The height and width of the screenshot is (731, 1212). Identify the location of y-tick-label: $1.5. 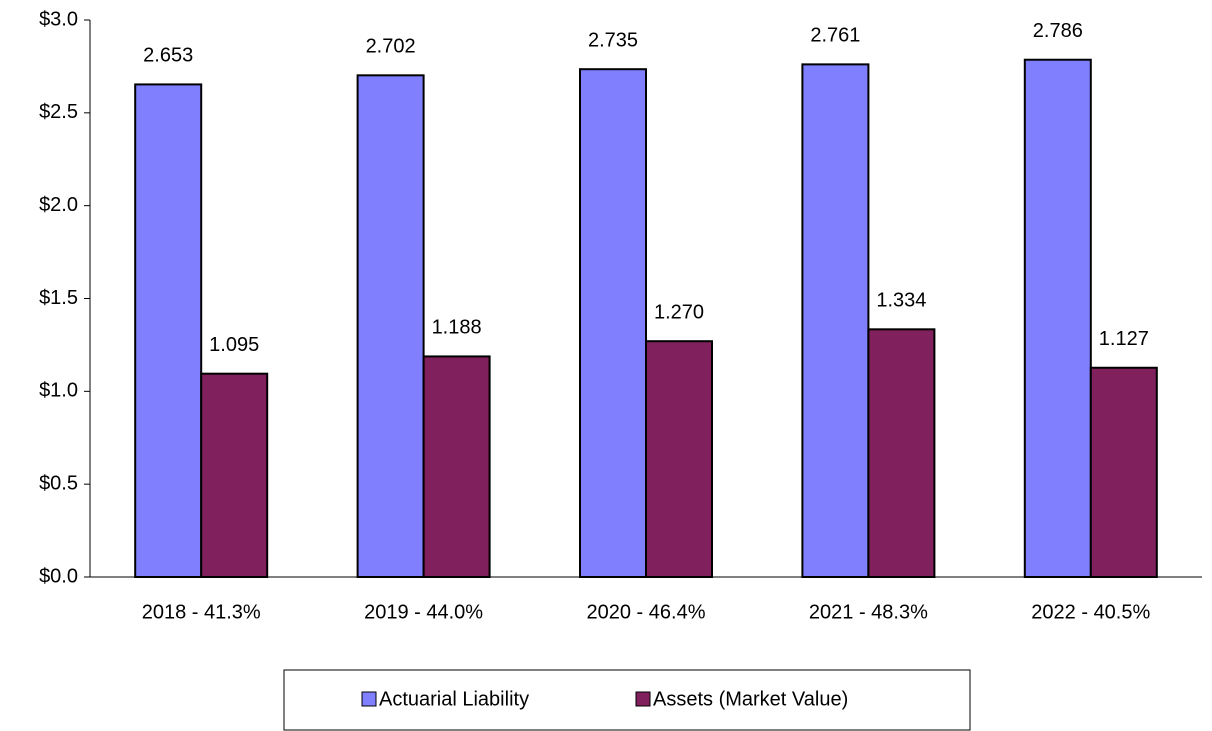
(58, 298).